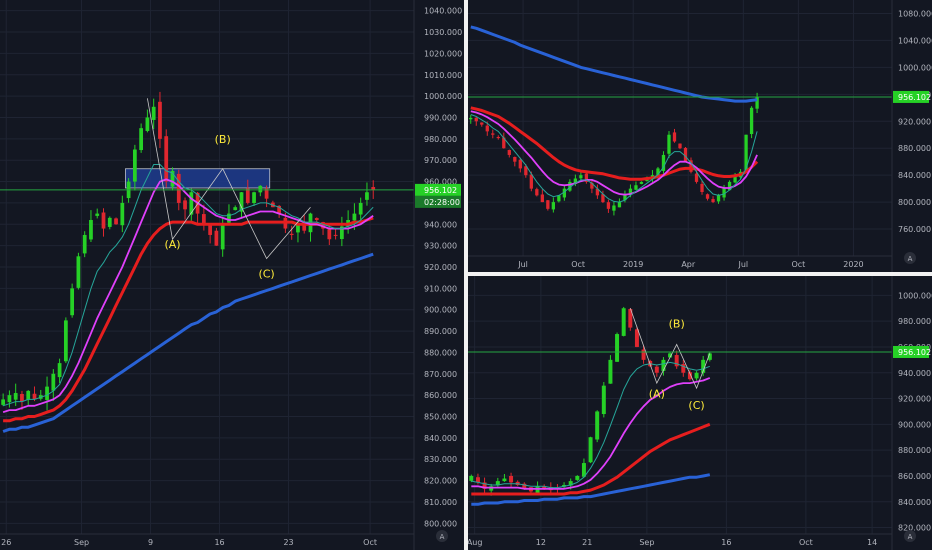  What do you see at coordinates (440, 523) in the screenshot?
I see `y-tick-label: 800.000` at bounding box center [440, 523].